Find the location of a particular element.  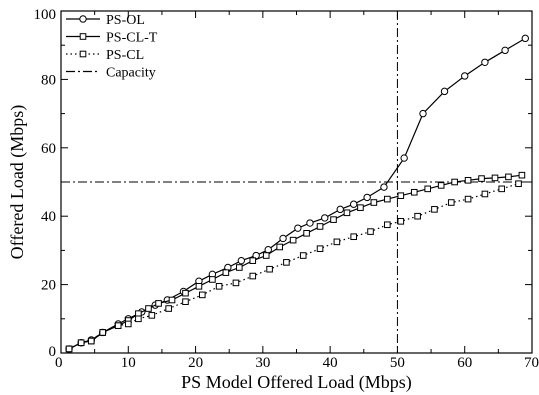

legend-label: PS-OL is located at coordinates (125, 20).